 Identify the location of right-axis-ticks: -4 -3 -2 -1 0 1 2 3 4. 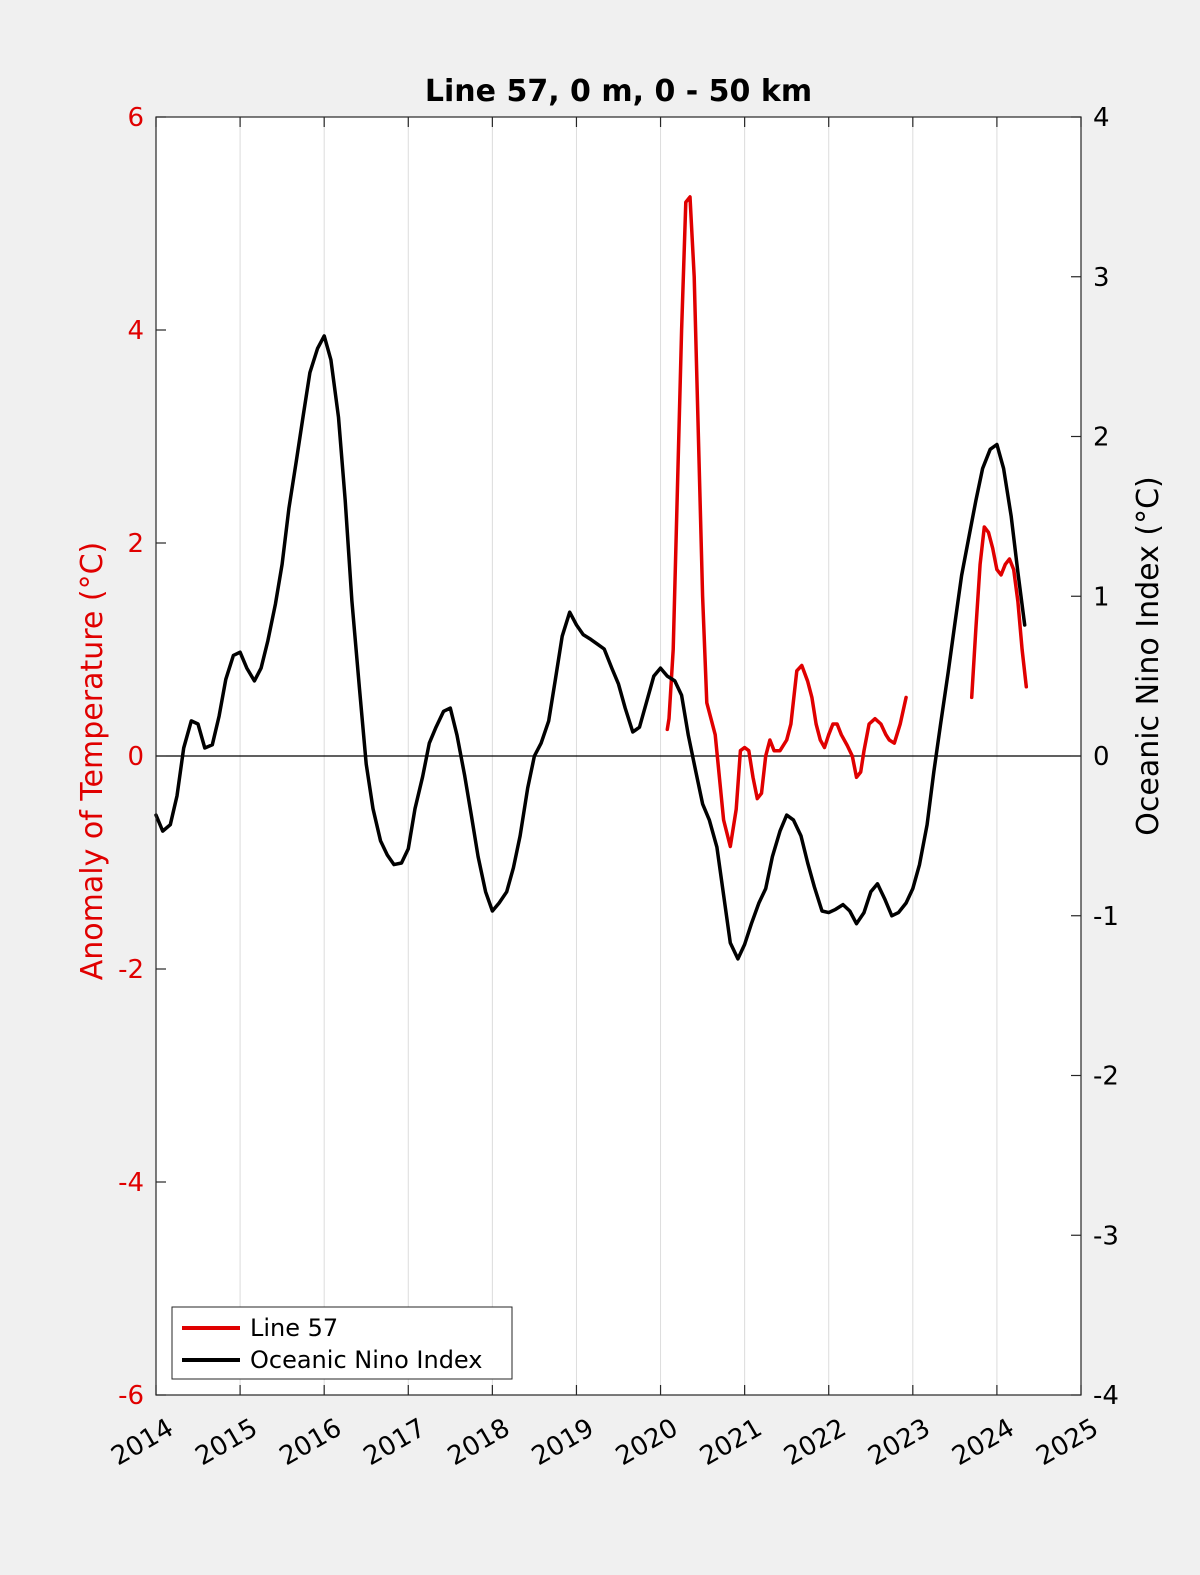
(1095, 757).